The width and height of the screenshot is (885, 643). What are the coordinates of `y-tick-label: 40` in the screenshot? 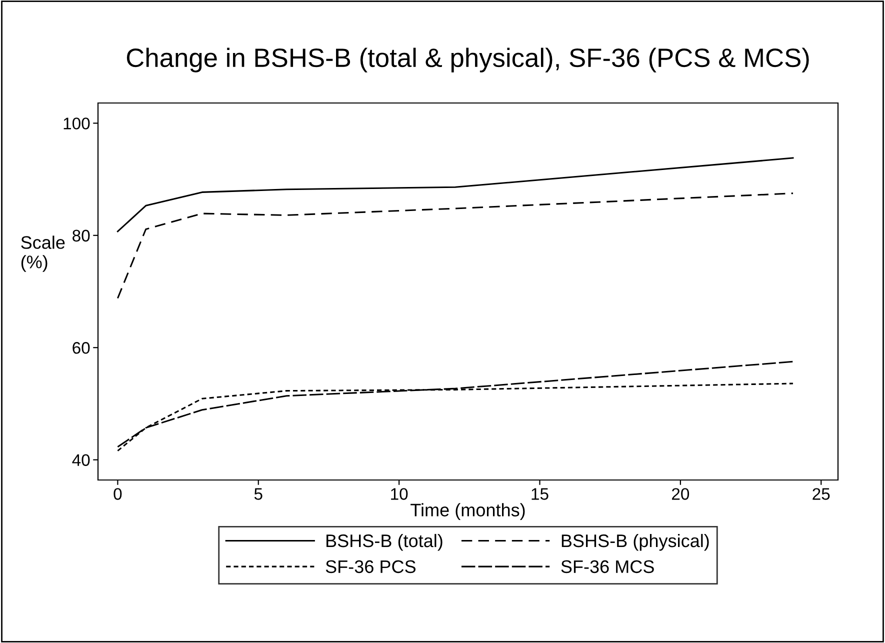 It's located at (81, 460).